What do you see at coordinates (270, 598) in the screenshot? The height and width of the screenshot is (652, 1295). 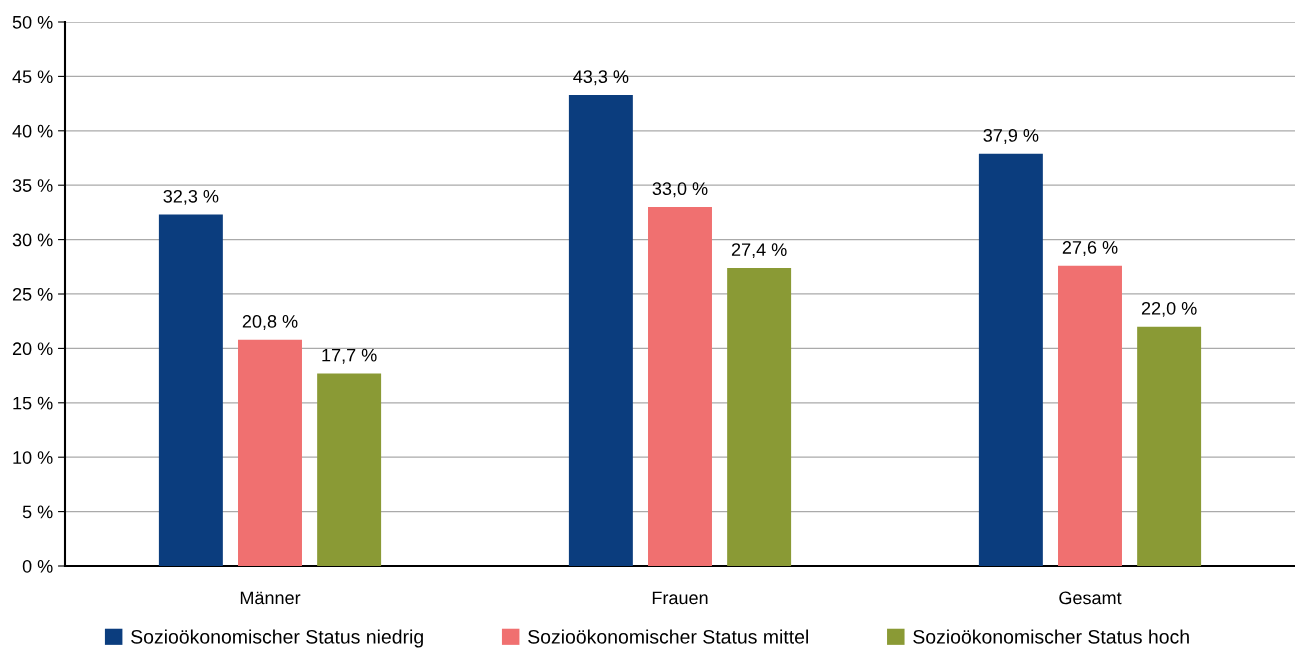 I see `x-tick-label: Männer` at bounding box center [270, 598].